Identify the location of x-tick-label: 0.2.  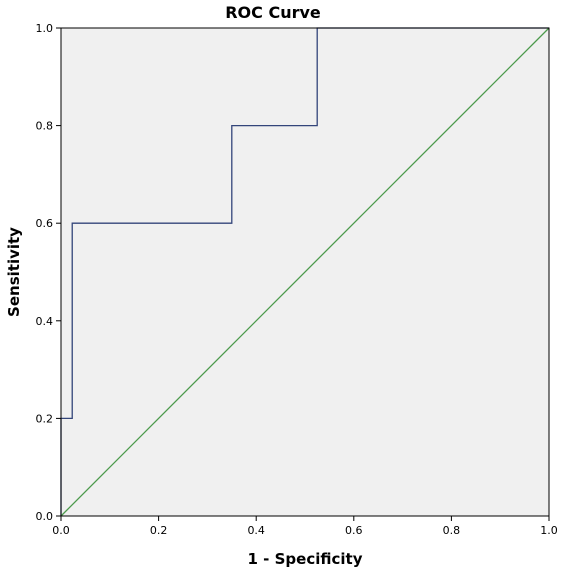
(159, 530).